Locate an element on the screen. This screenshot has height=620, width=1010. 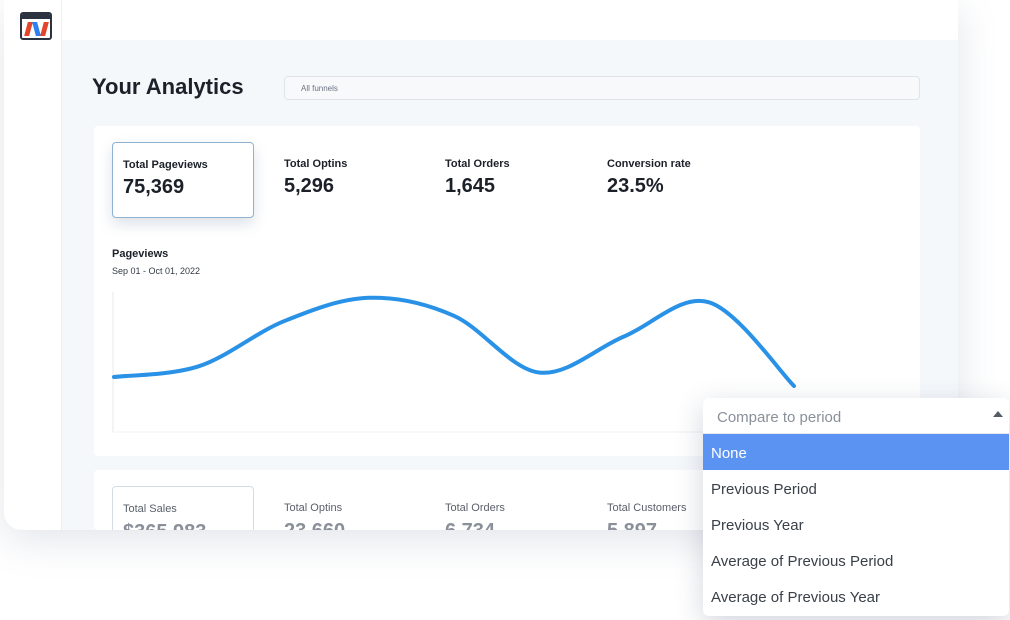
stat-value: 6,734 is located at coordinates (470, 525).